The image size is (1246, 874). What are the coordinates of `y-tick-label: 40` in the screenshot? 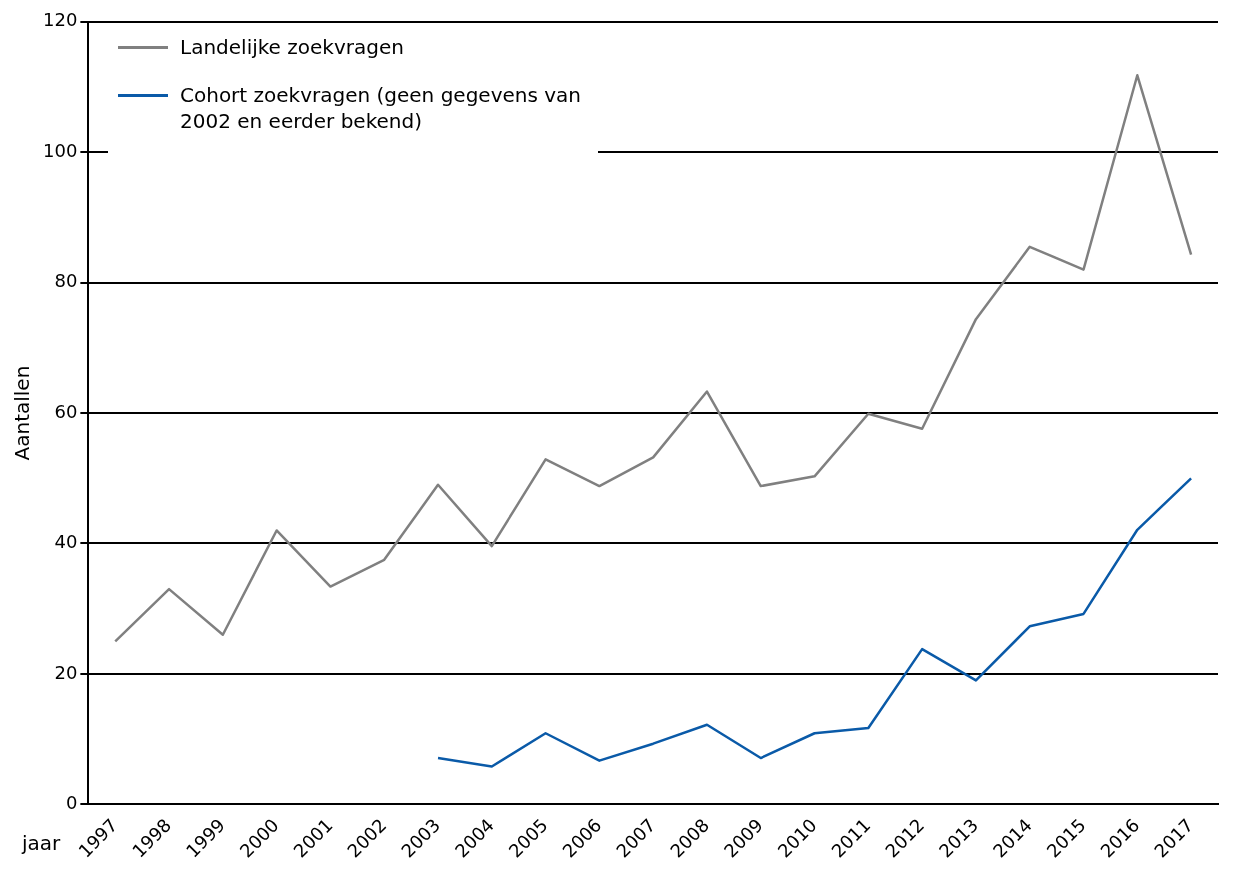 It's located at (66, 542).